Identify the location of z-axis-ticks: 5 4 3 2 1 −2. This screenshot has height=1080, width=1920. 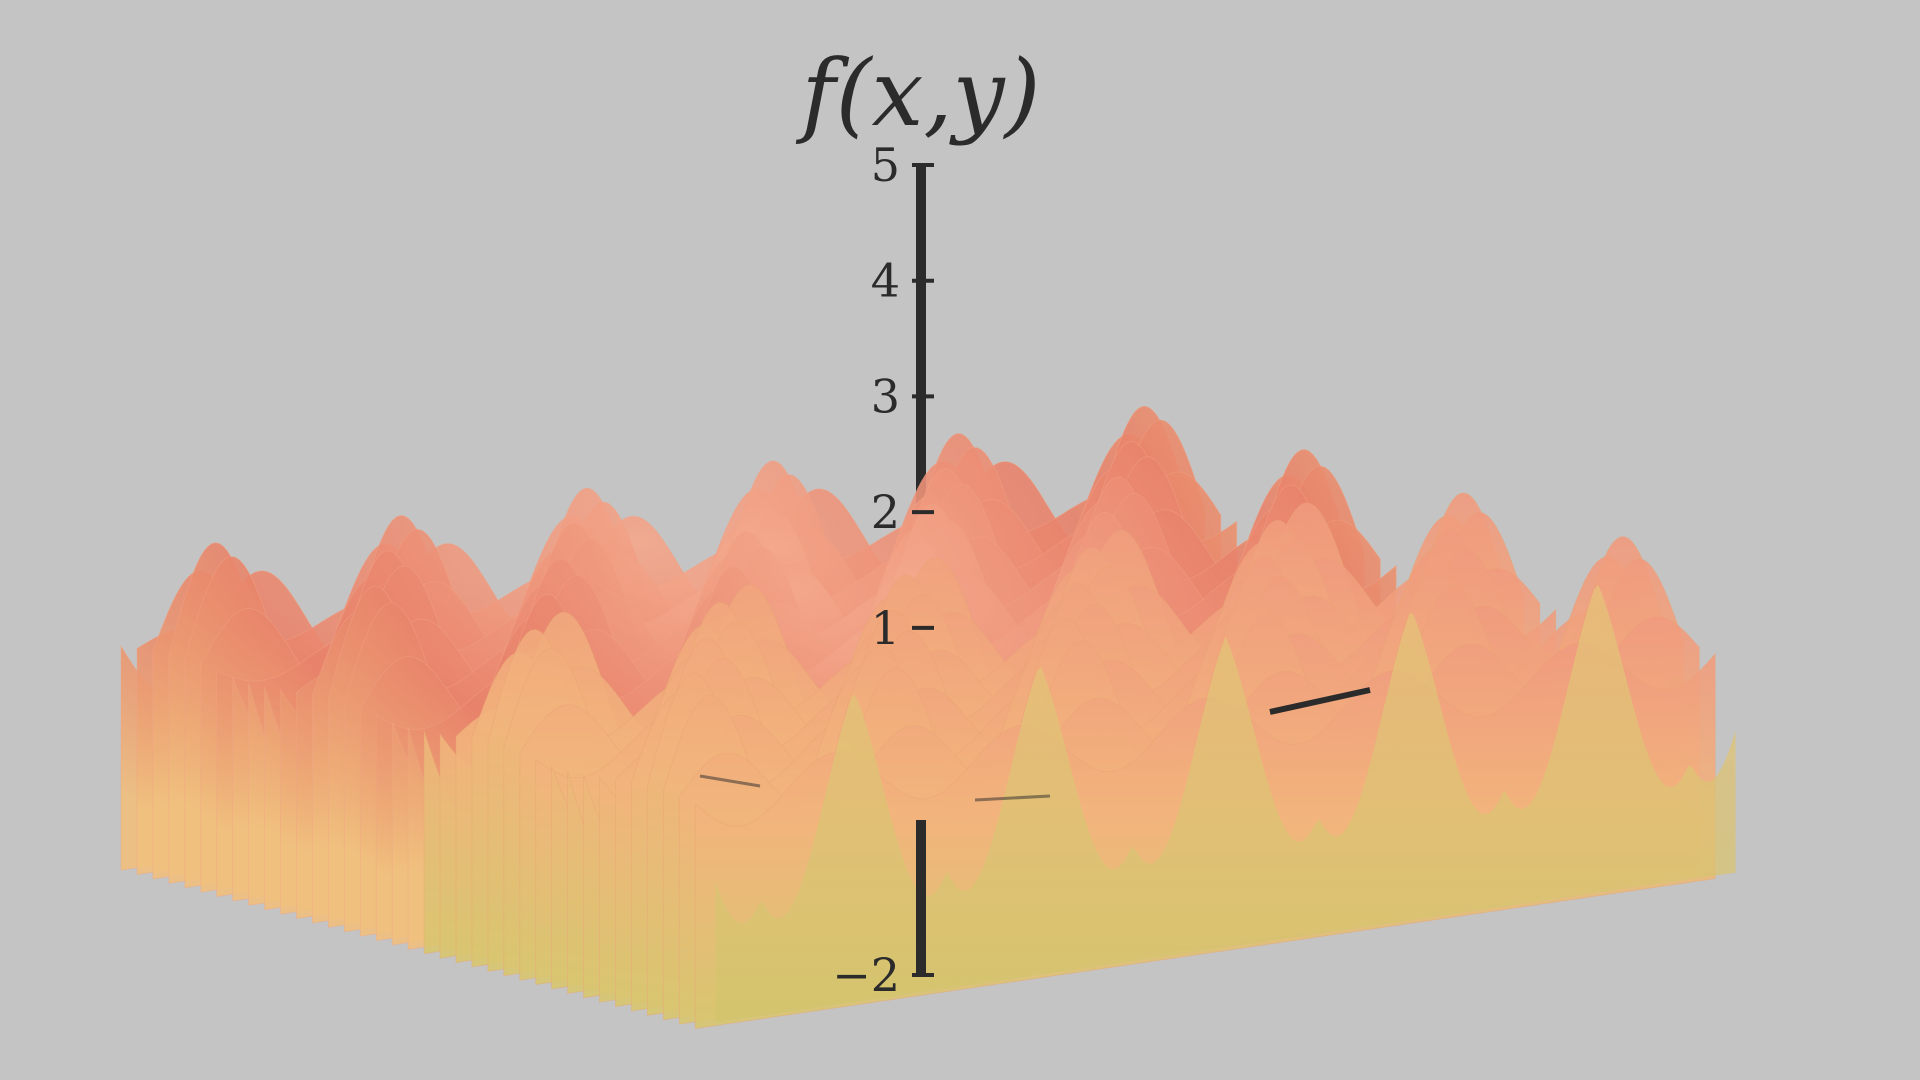
(883, 570).